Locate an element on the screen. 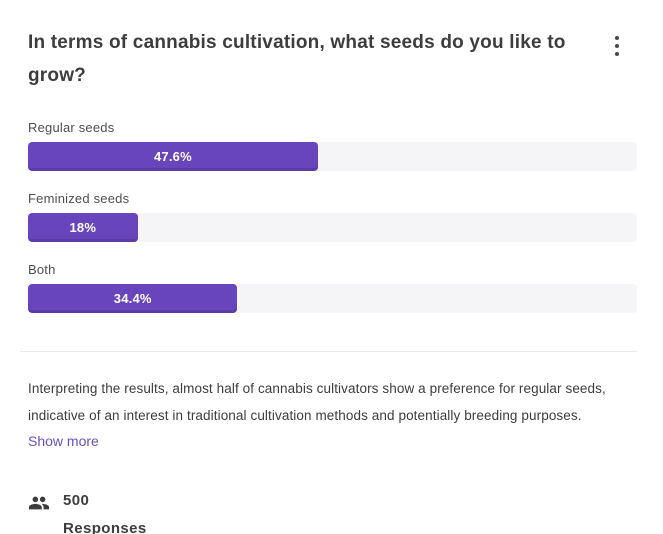 The image size is (663, 534). kebab-menu-icon is located at coordinates (617, 46).